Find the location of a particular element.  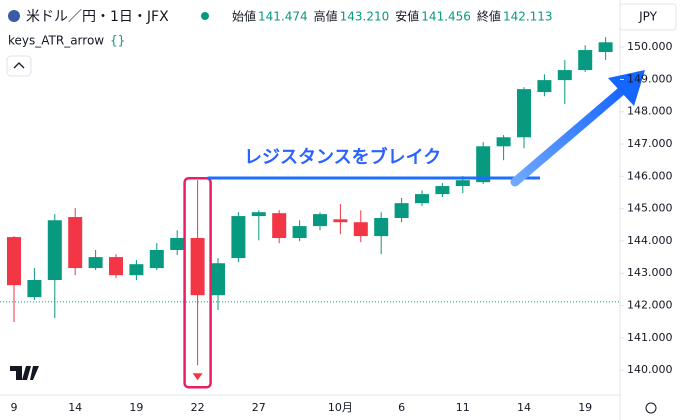

y-tick-label: 149.000 is located at coordinates (650, 78).